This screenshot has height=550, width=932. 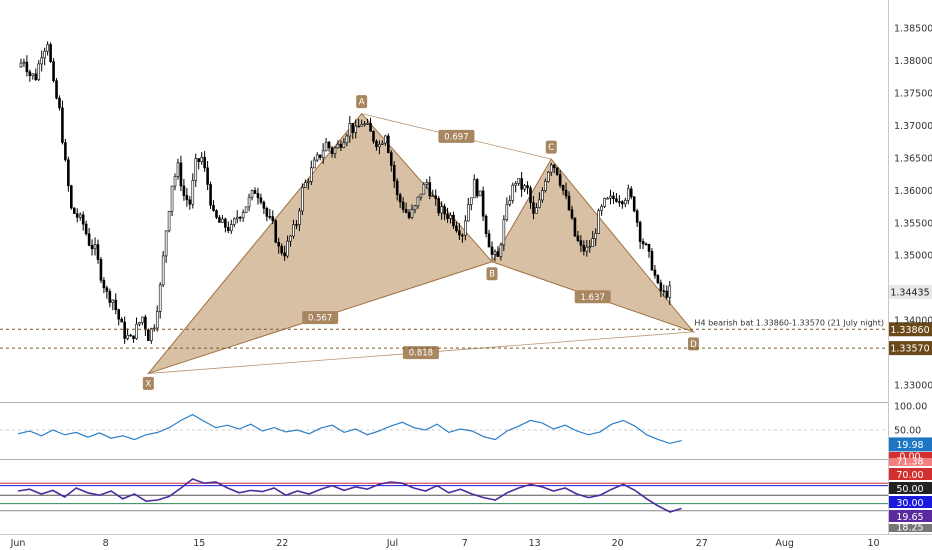 I want to click on point-label-a: A, so click(x=362, y=103).